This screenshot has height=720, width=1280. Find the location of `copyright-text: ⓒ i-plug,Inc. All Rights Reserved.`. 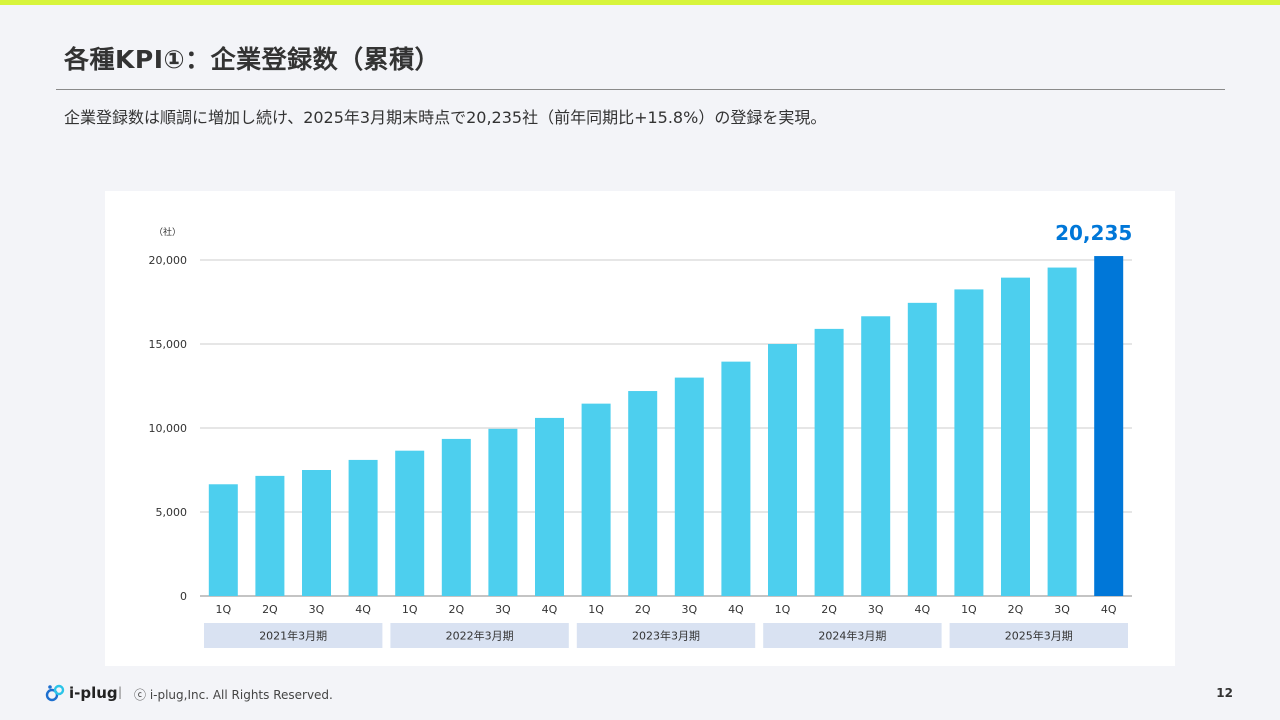

copyright-text: ⓒ i-plug,Inc. All Rights Reserved. is located at coordinates (233, 695).